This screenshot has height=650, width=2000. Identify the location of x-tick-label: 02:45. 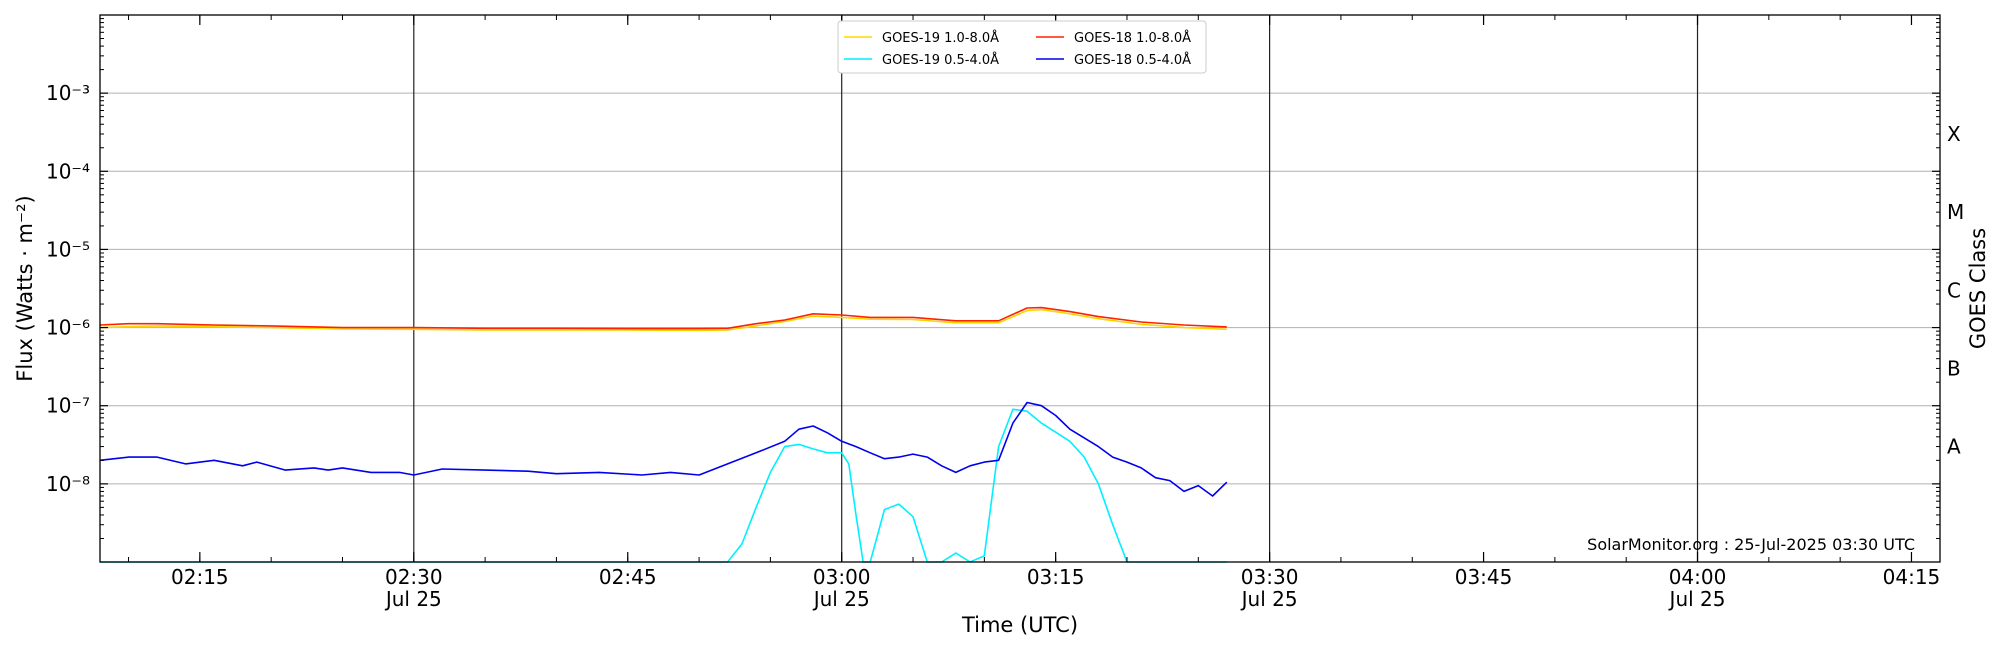
(628, 577).